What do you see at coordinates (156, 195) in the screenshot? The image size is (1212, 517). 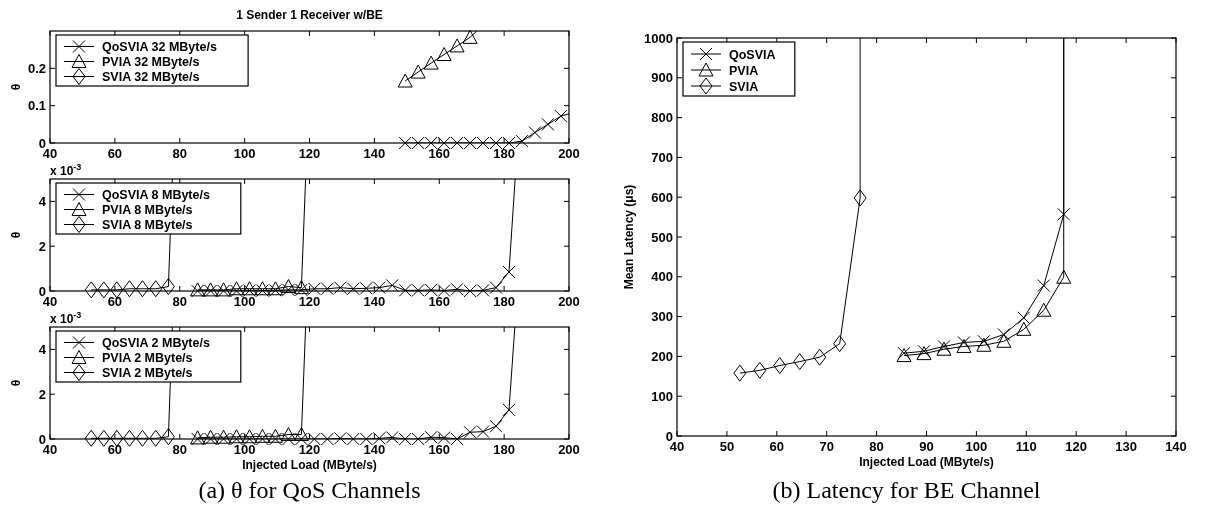 I see `legend-label: QoSVIA 8 MByte/s` at bounding box center [156, 195].